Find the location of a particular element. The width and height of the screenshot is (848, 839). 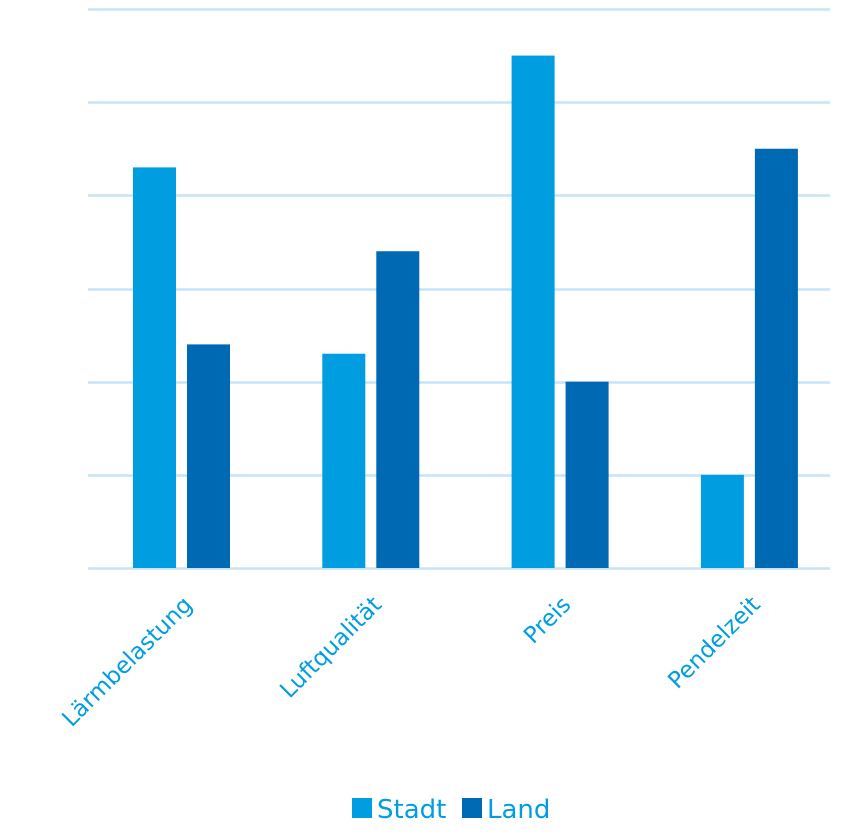

legend-swatch-stadt is located at coordinates (362, 808).